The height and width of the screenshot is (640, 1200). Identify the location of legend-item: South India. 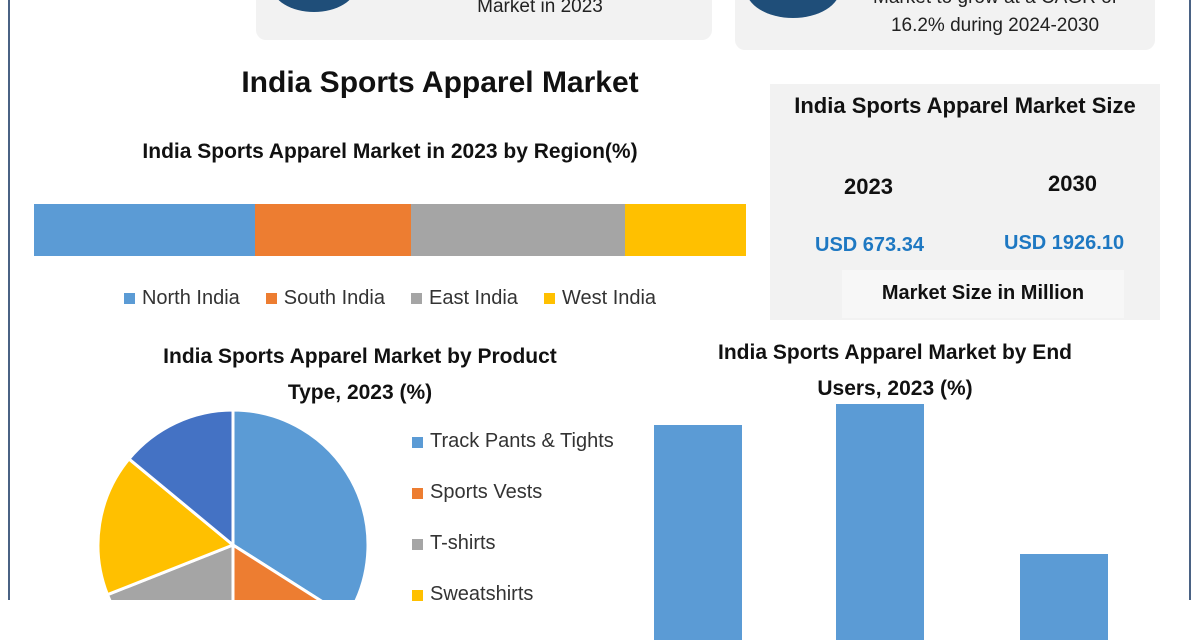
(325, 298).